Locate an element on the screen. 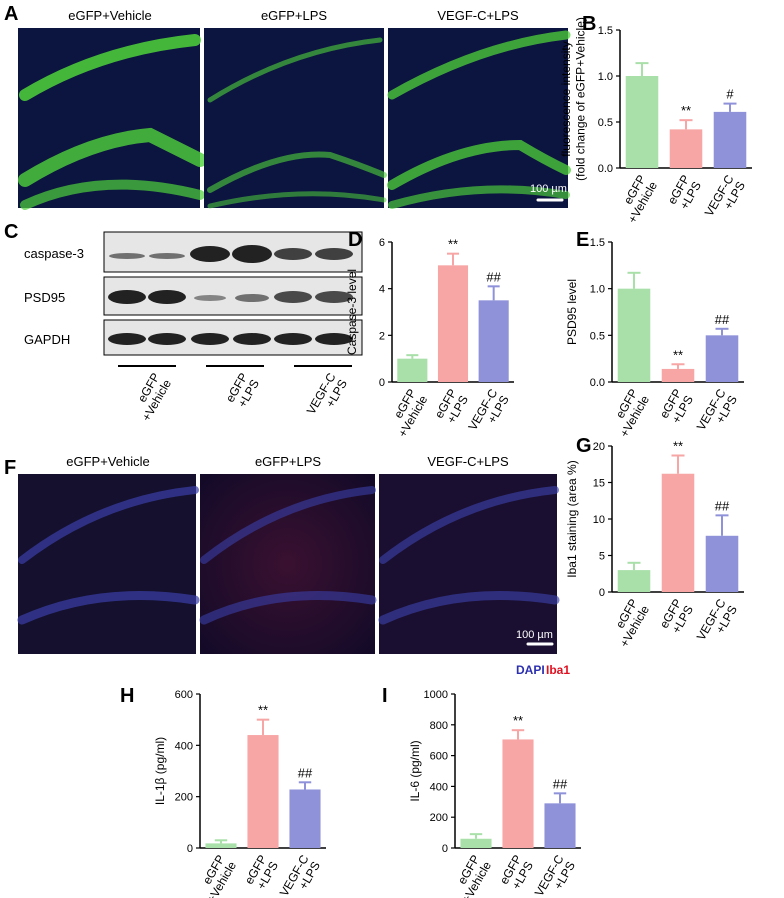  panel-label: H is located at coordinates (127, 696).